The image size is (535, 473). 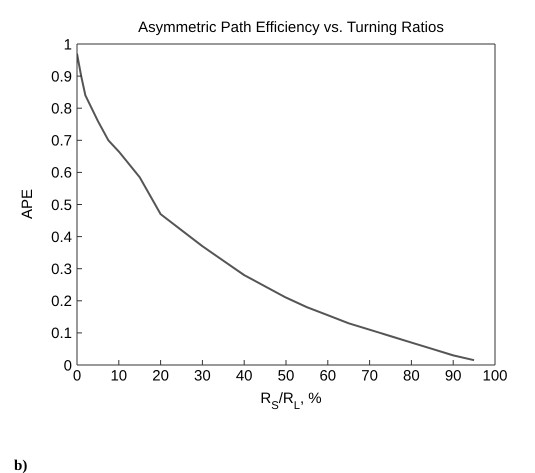 What do you see at coordinates (119, 376) in the screenshot?
I see `x-tick-label: 10` at bounding box center [119, 376].